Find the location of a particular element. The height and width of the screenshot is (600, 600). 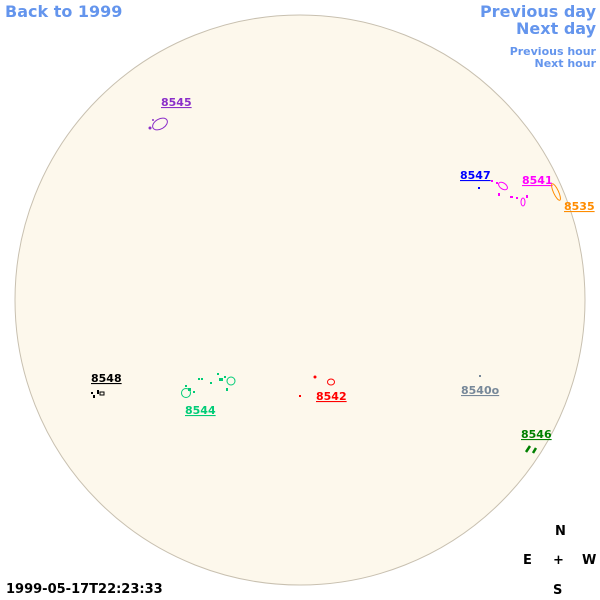

compass-center: + is located at coordinates (558, 560).